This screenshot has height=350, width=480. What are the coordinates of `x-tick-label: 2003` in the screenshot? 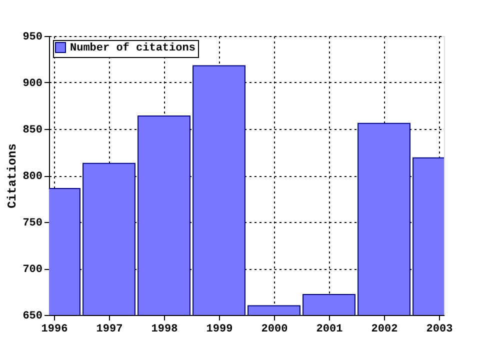 It's located at (440, 330).